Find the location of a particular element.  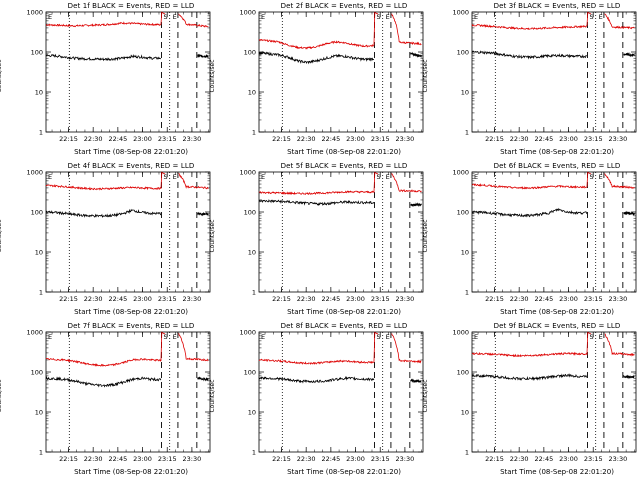

panel-title: Det 7f BLACK = Events, RED = LLD is located at coordinates (131, 326).